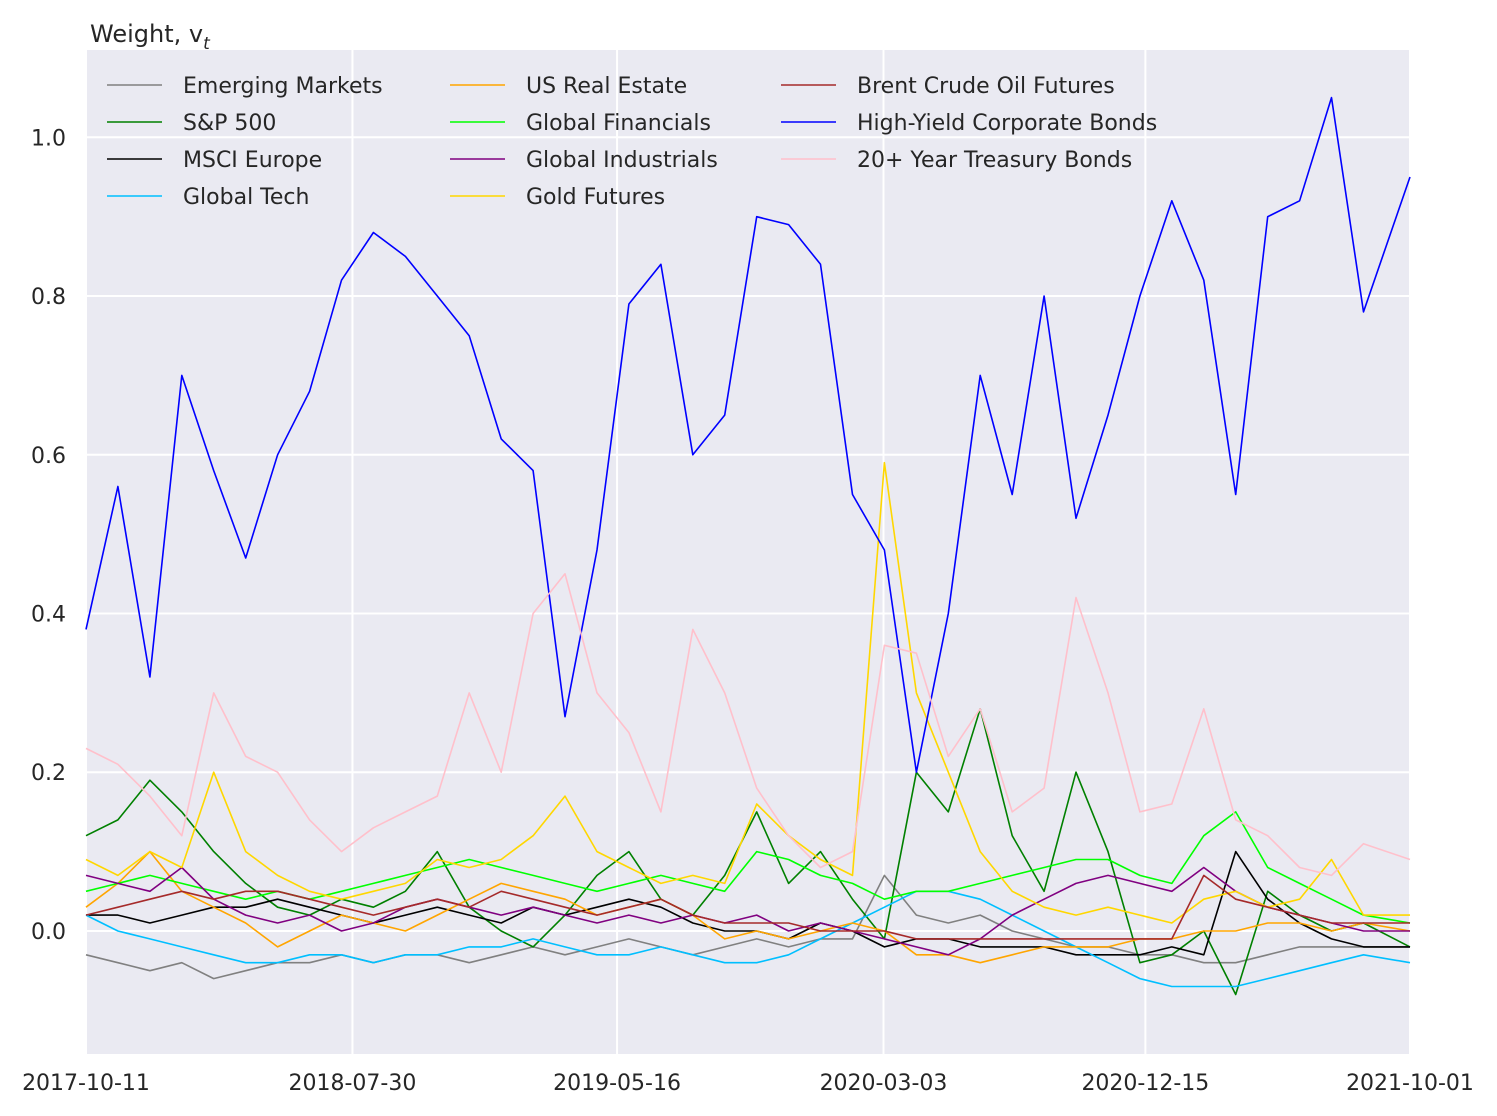 The image size is (1497, 1116). Describe the element at coordinates (150, 37) in the screenshot. I see `chart-title: Weight, vt` at that location.